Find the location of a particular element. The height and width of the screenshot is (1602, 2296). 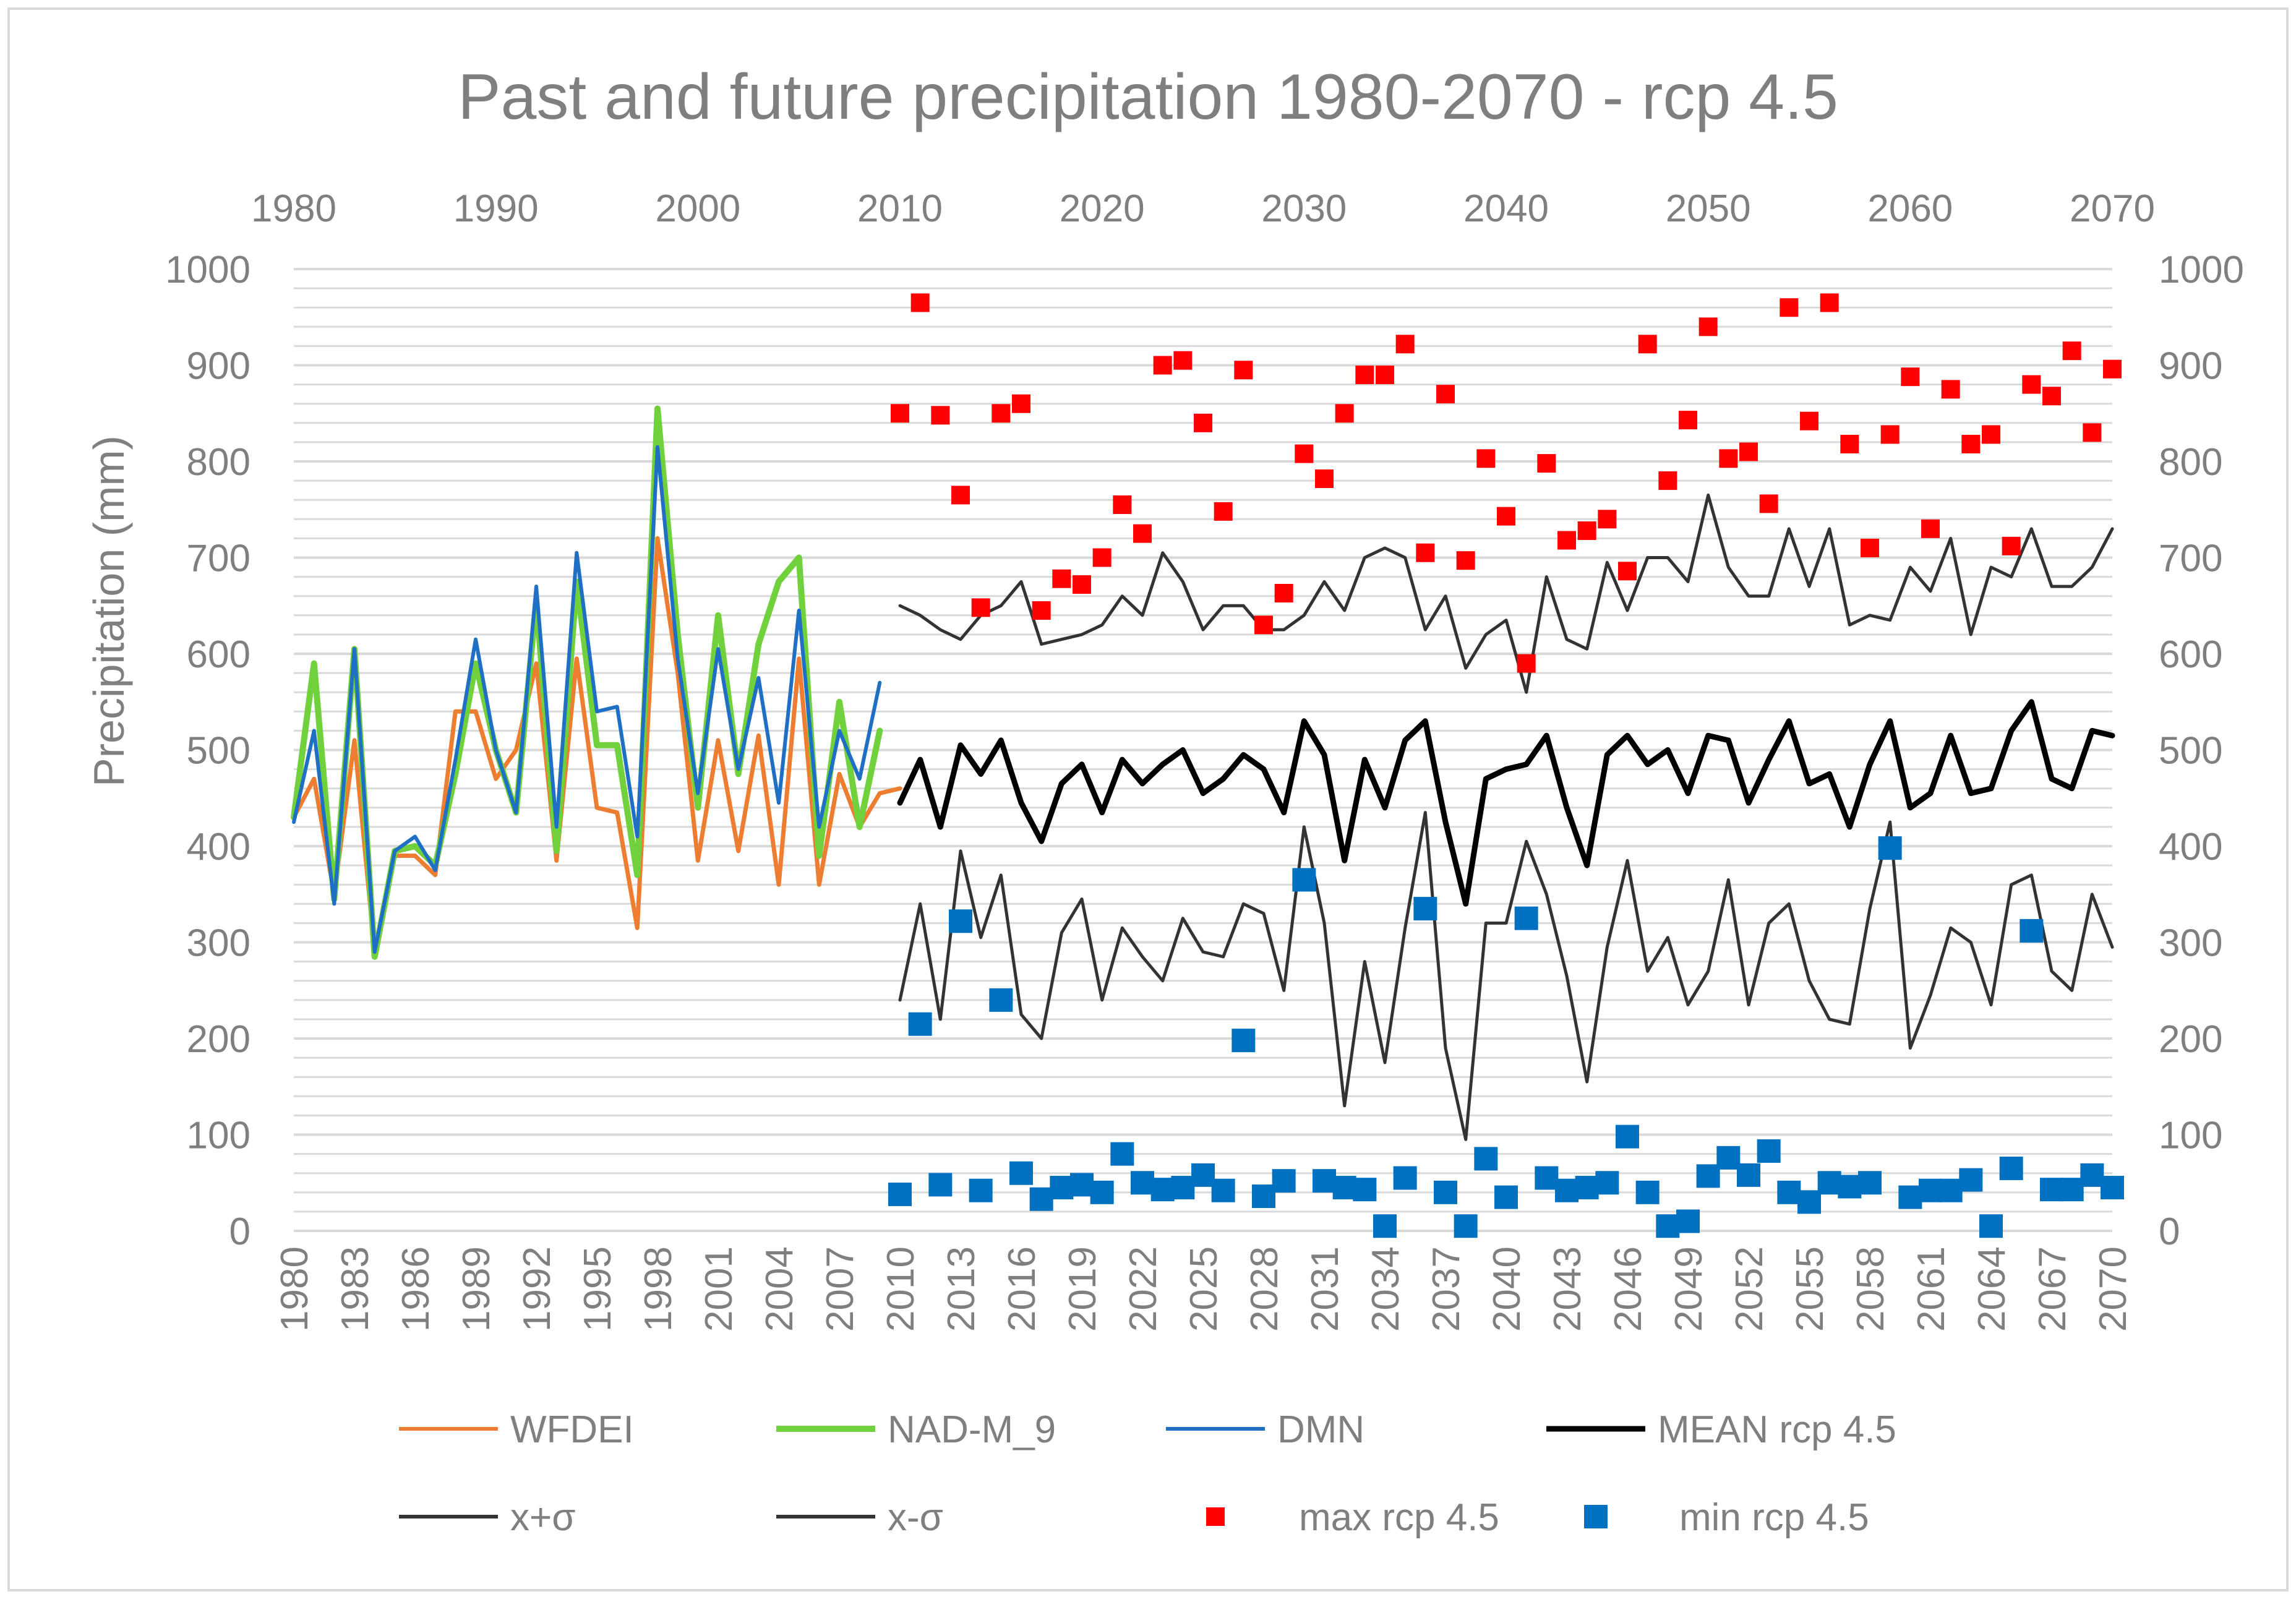

bottom-x-tick-label: 2037 is located at coordinates (1446, 1289).